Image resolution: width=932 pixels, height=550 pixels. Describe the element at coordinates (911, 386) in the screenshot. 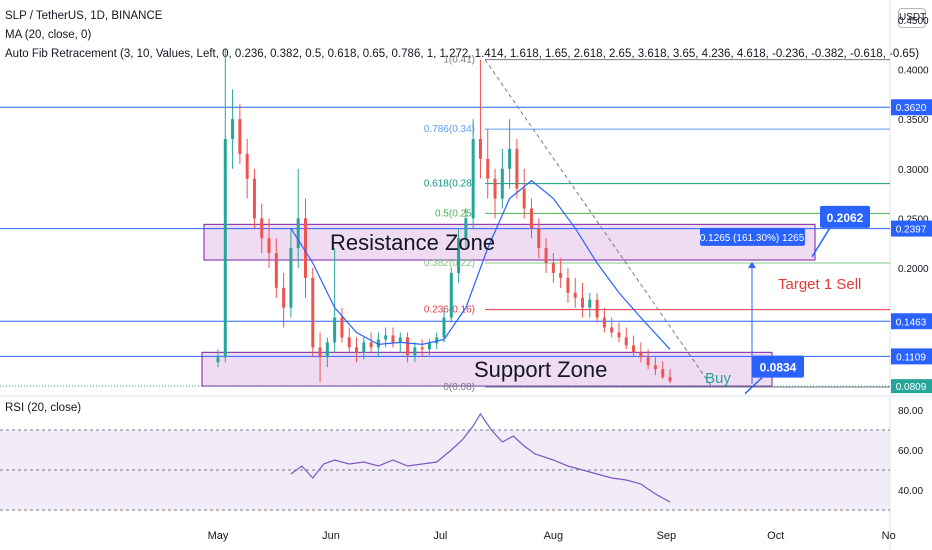

I see `current-price-badge` at that location.